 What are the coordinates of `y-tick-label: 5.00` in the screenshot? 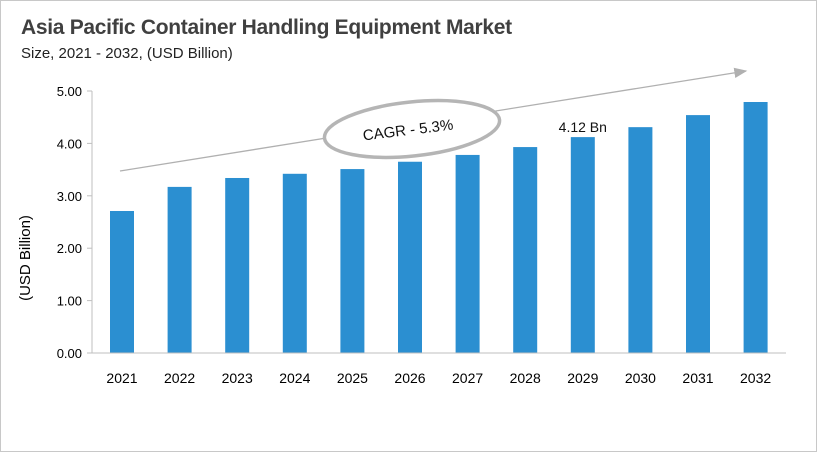 It's located at (69, 91).